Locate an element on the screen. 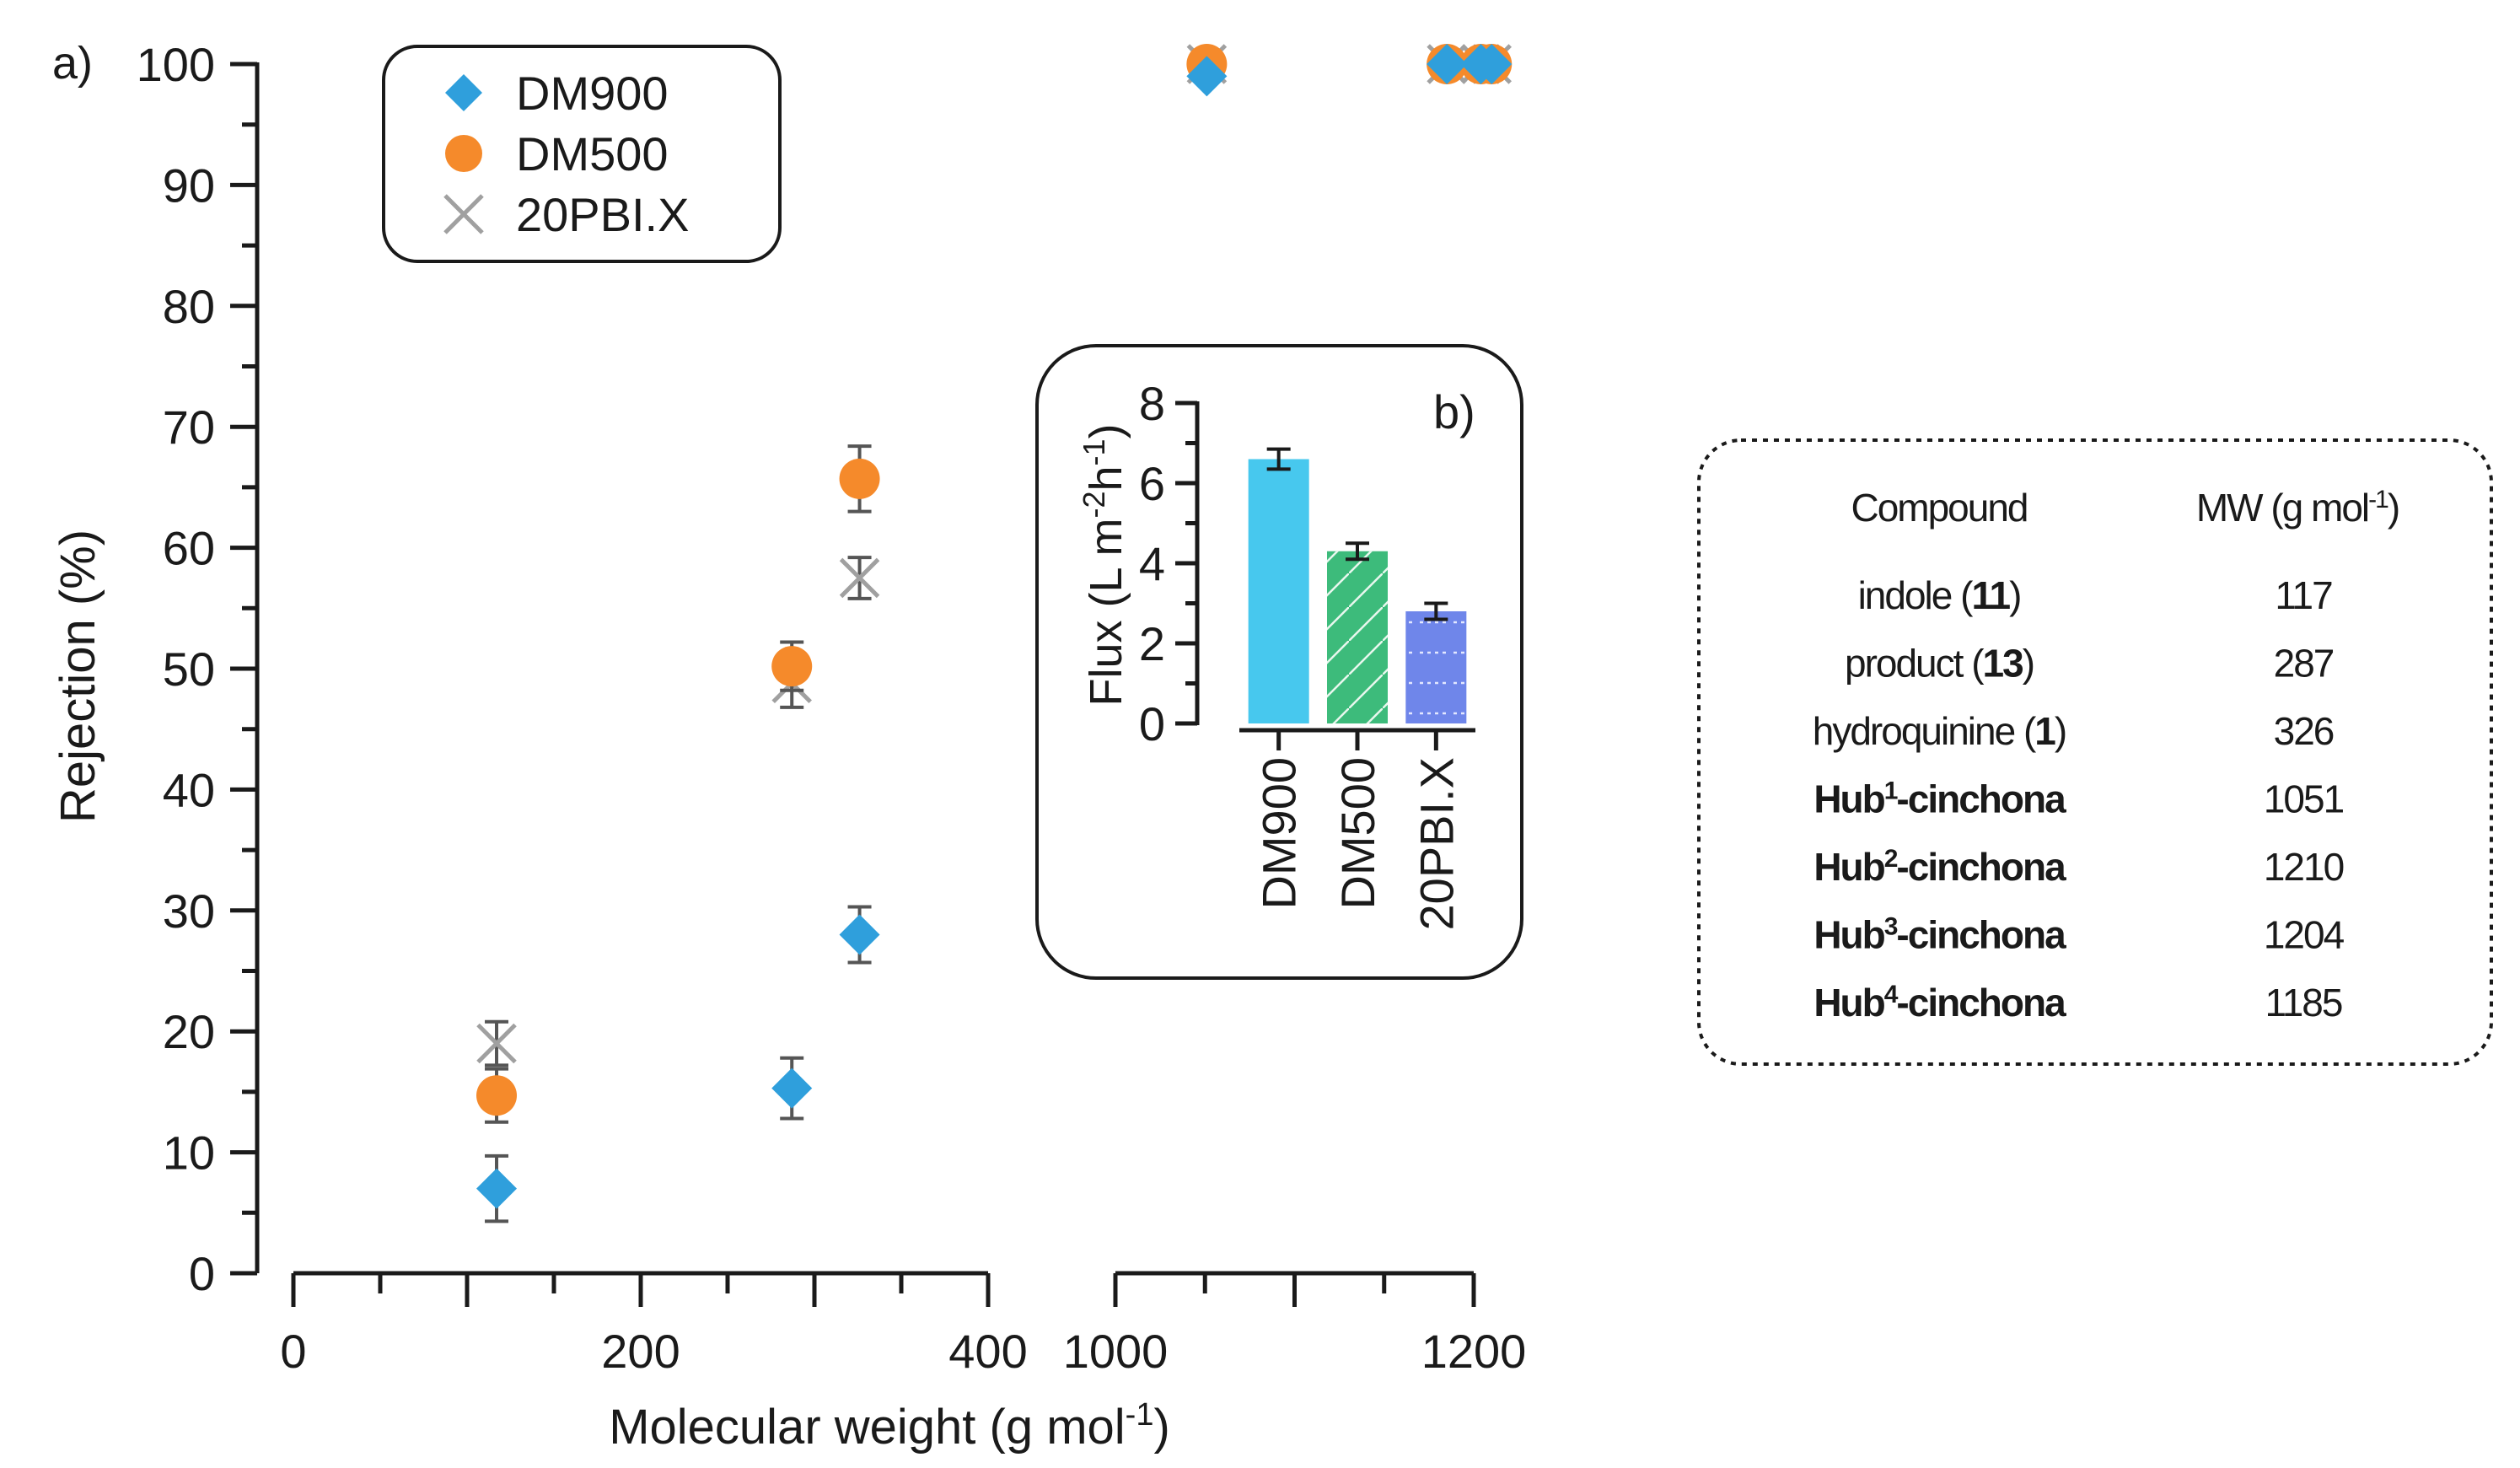 The image size is (2520, 1468). y-tick-label: 20 is located at coordinates (189, 1031).